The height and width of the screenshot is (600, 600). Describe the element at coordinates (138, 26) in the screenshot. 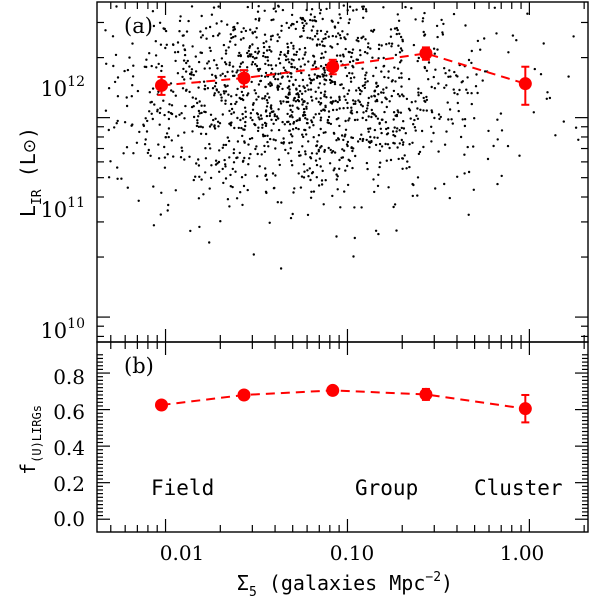

I see `panel-a-label: (a)` at that location.